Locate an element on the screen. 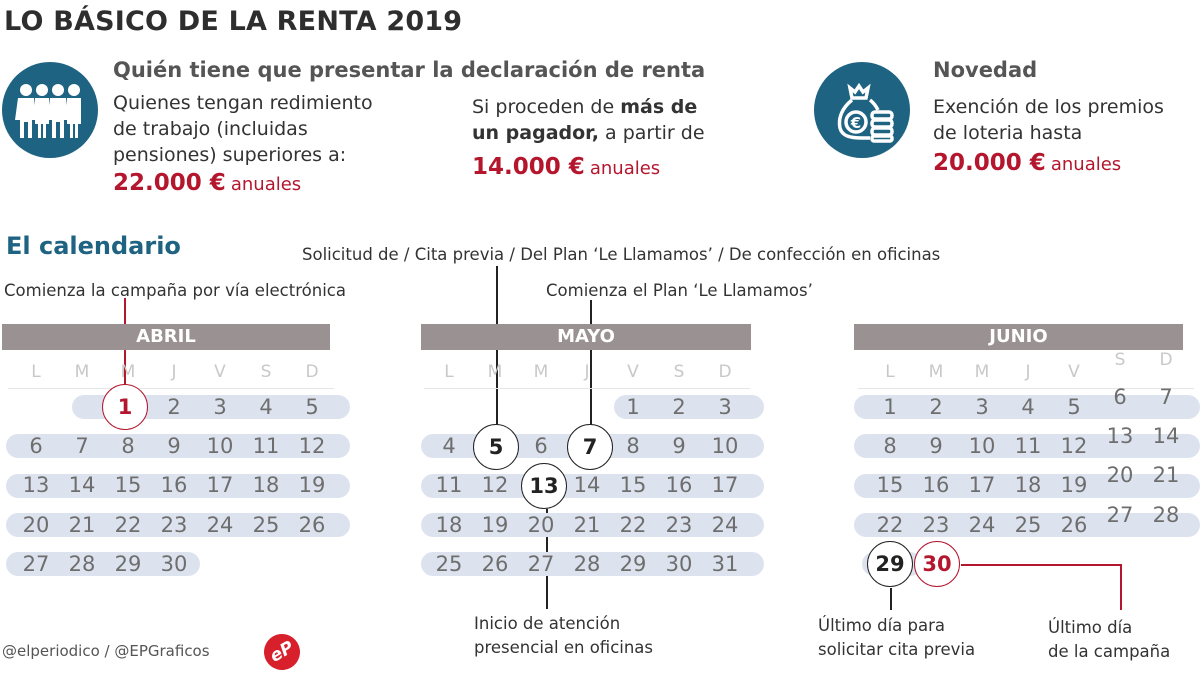  who-col1-line: pensiones) superiores a: is located at coordinates (230, 155).